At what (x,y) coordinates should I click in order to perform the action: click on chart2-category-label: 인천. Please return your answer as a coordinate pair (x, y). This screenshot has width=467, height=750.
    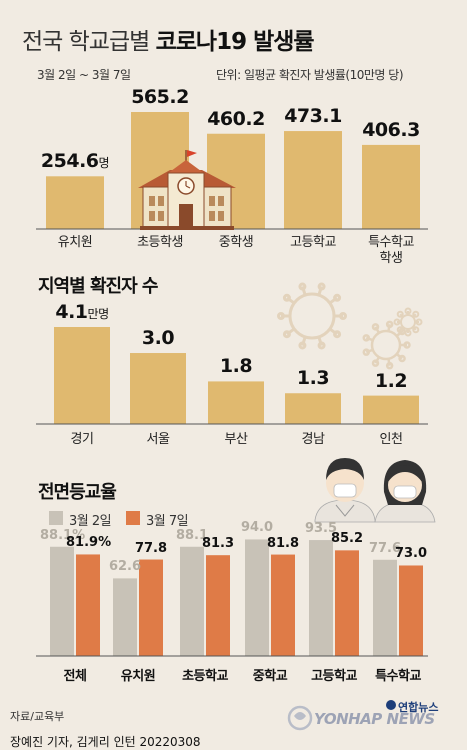
    Looking at the image, I should click on (391, 439).